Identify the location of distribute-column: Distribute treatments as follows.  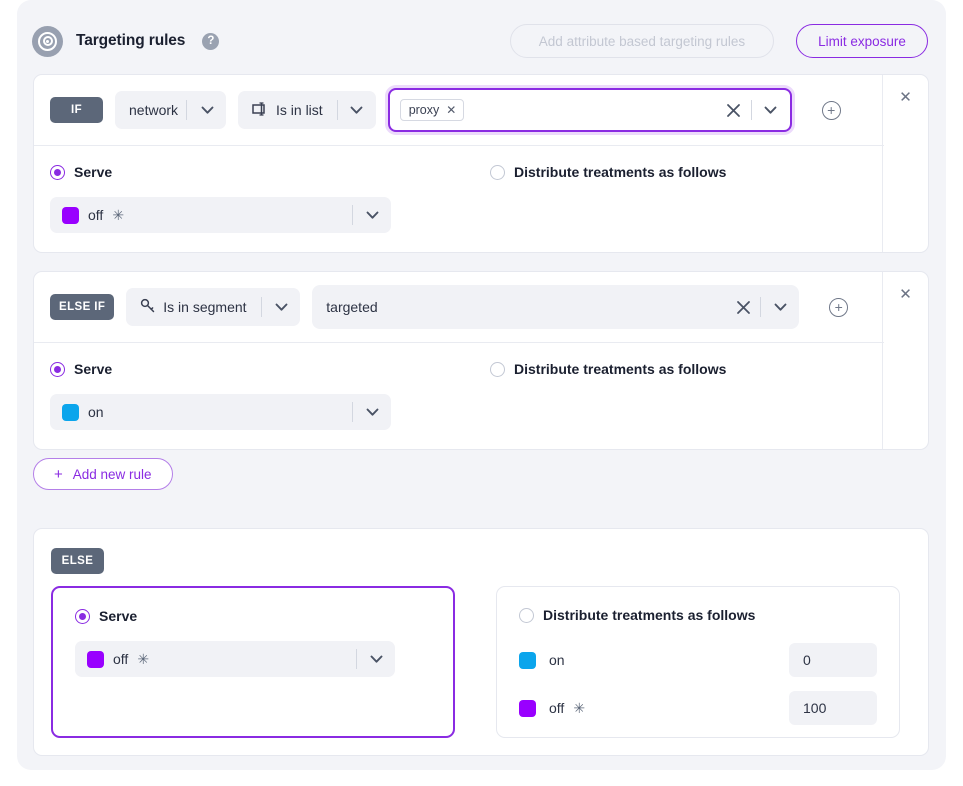
(608, 369).